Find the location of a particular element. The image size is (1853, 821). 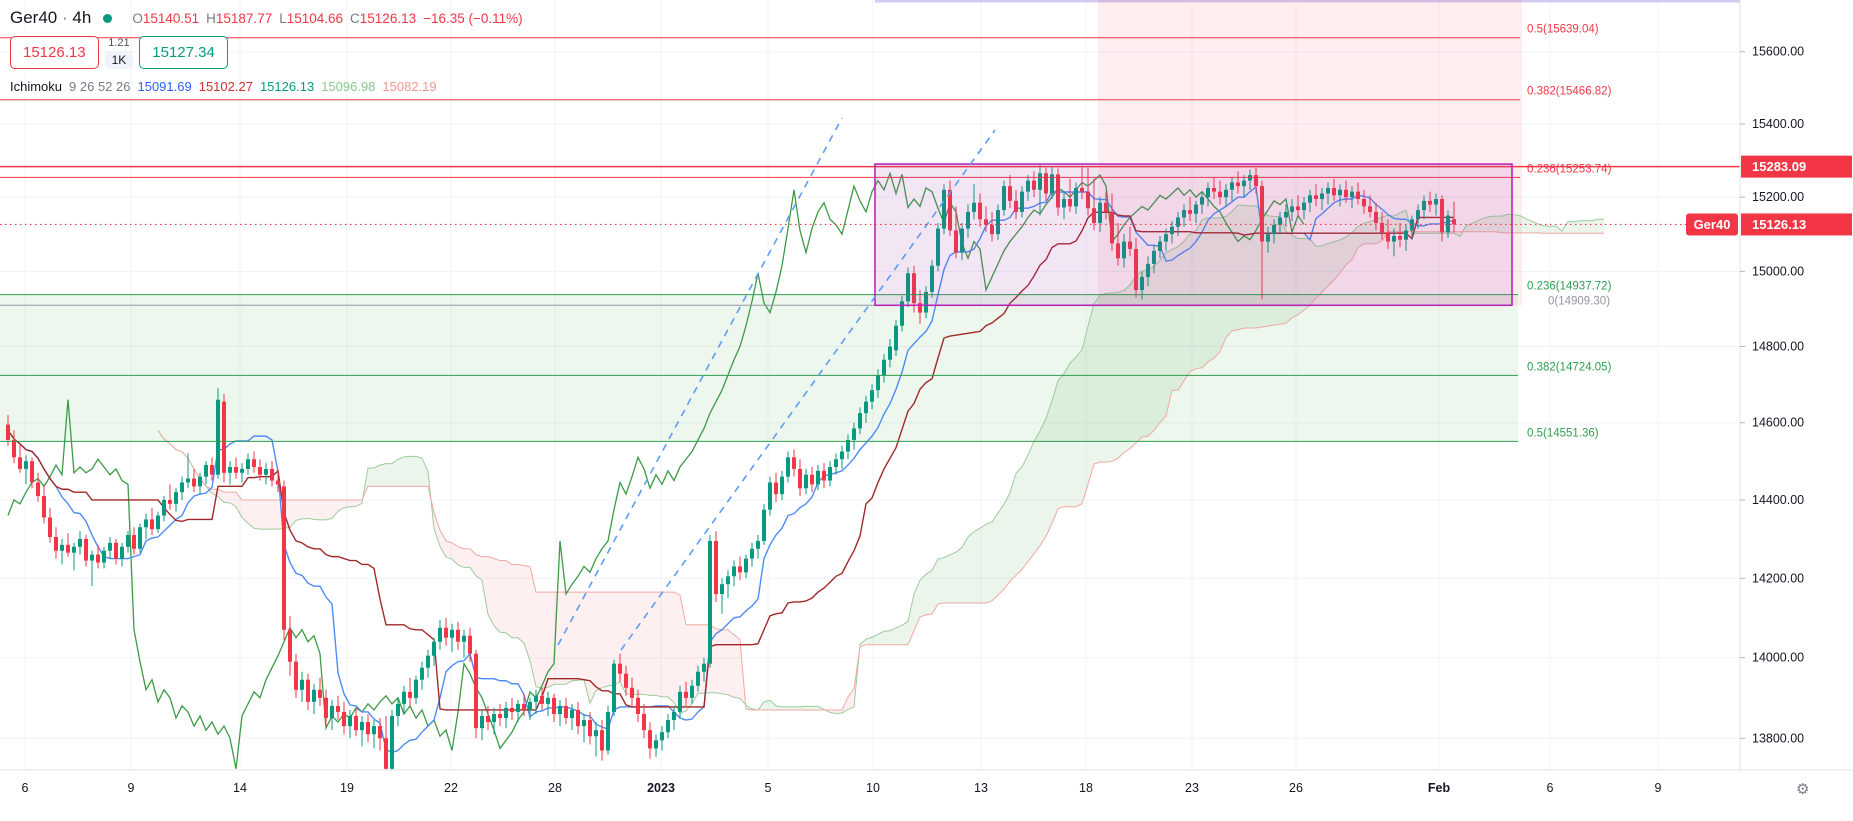

time-axis: 6 9 14 19 22 28 2023 5 10 13 18 23 26 Feb 6 9 is located at coordinates (842, 788).